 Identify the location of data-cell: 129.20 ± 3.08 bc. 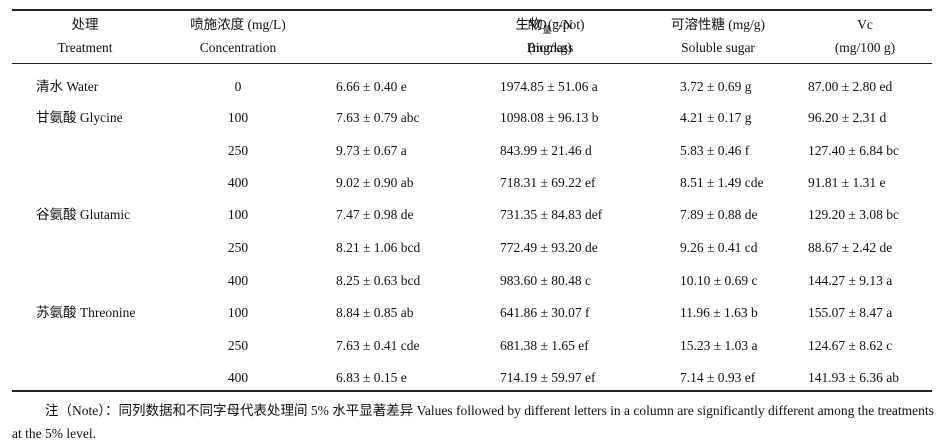
(854, 214).